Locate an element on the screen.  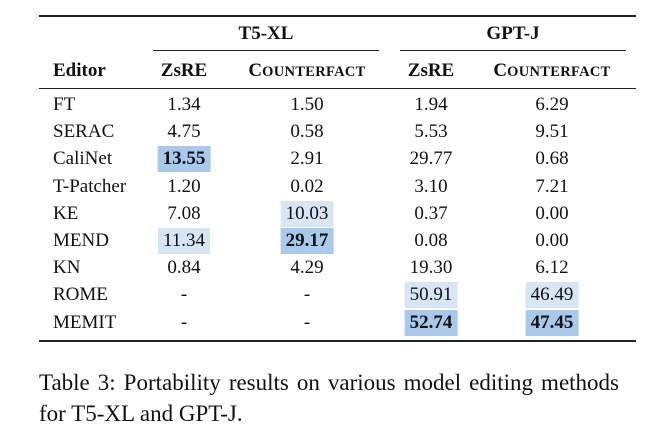
table-cell: 1.34 is located at coordinates (184, 104).